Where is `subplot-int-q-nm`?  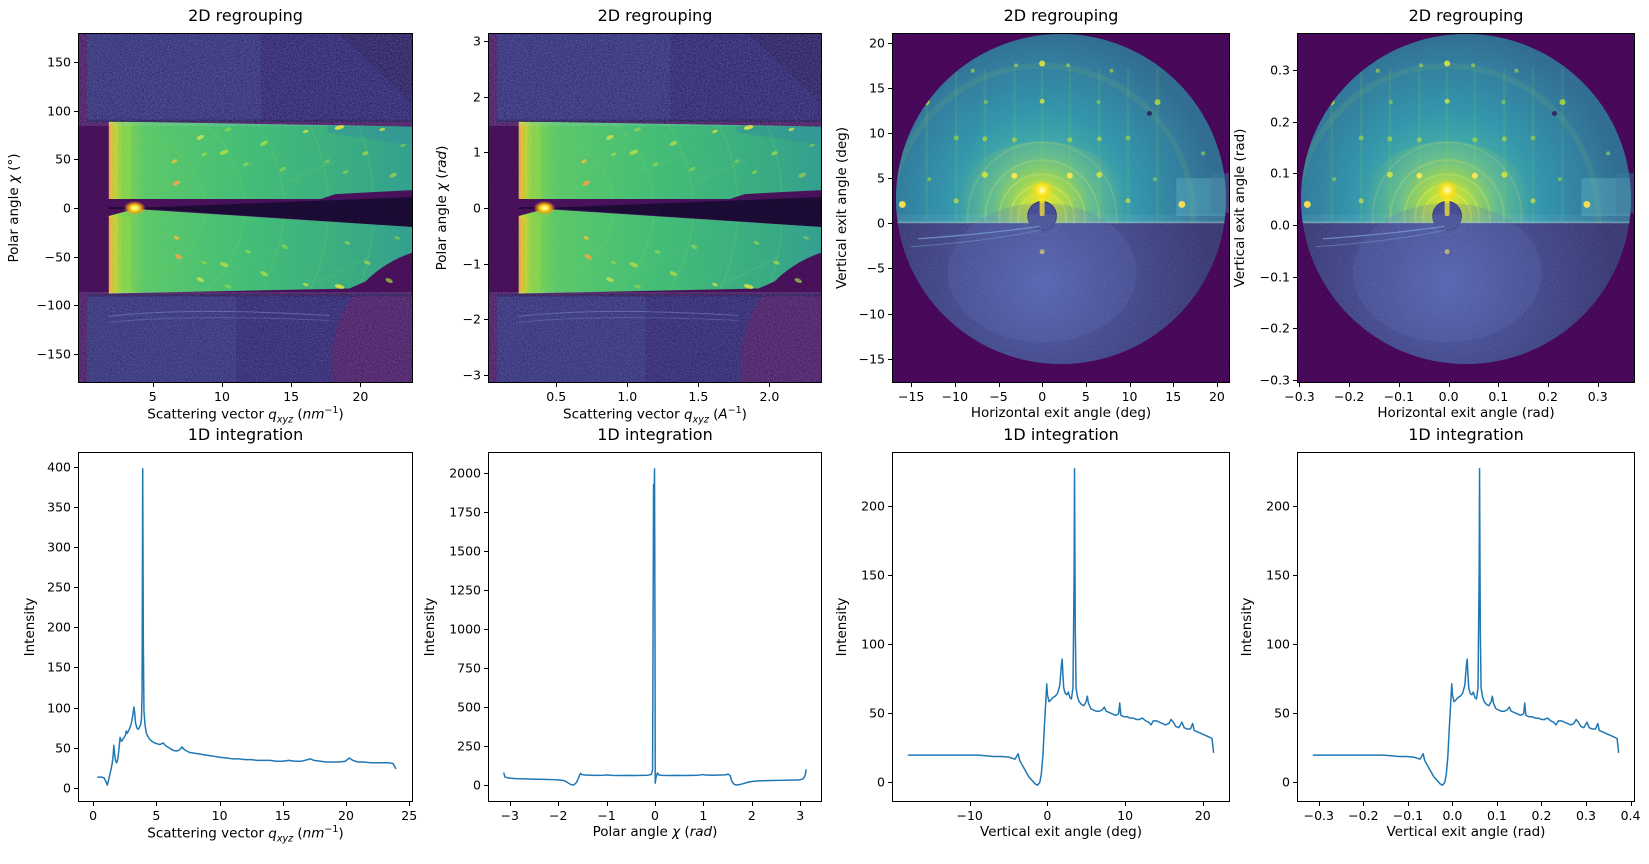
subplot-int-q-nm is located at coordinates (245, 627).